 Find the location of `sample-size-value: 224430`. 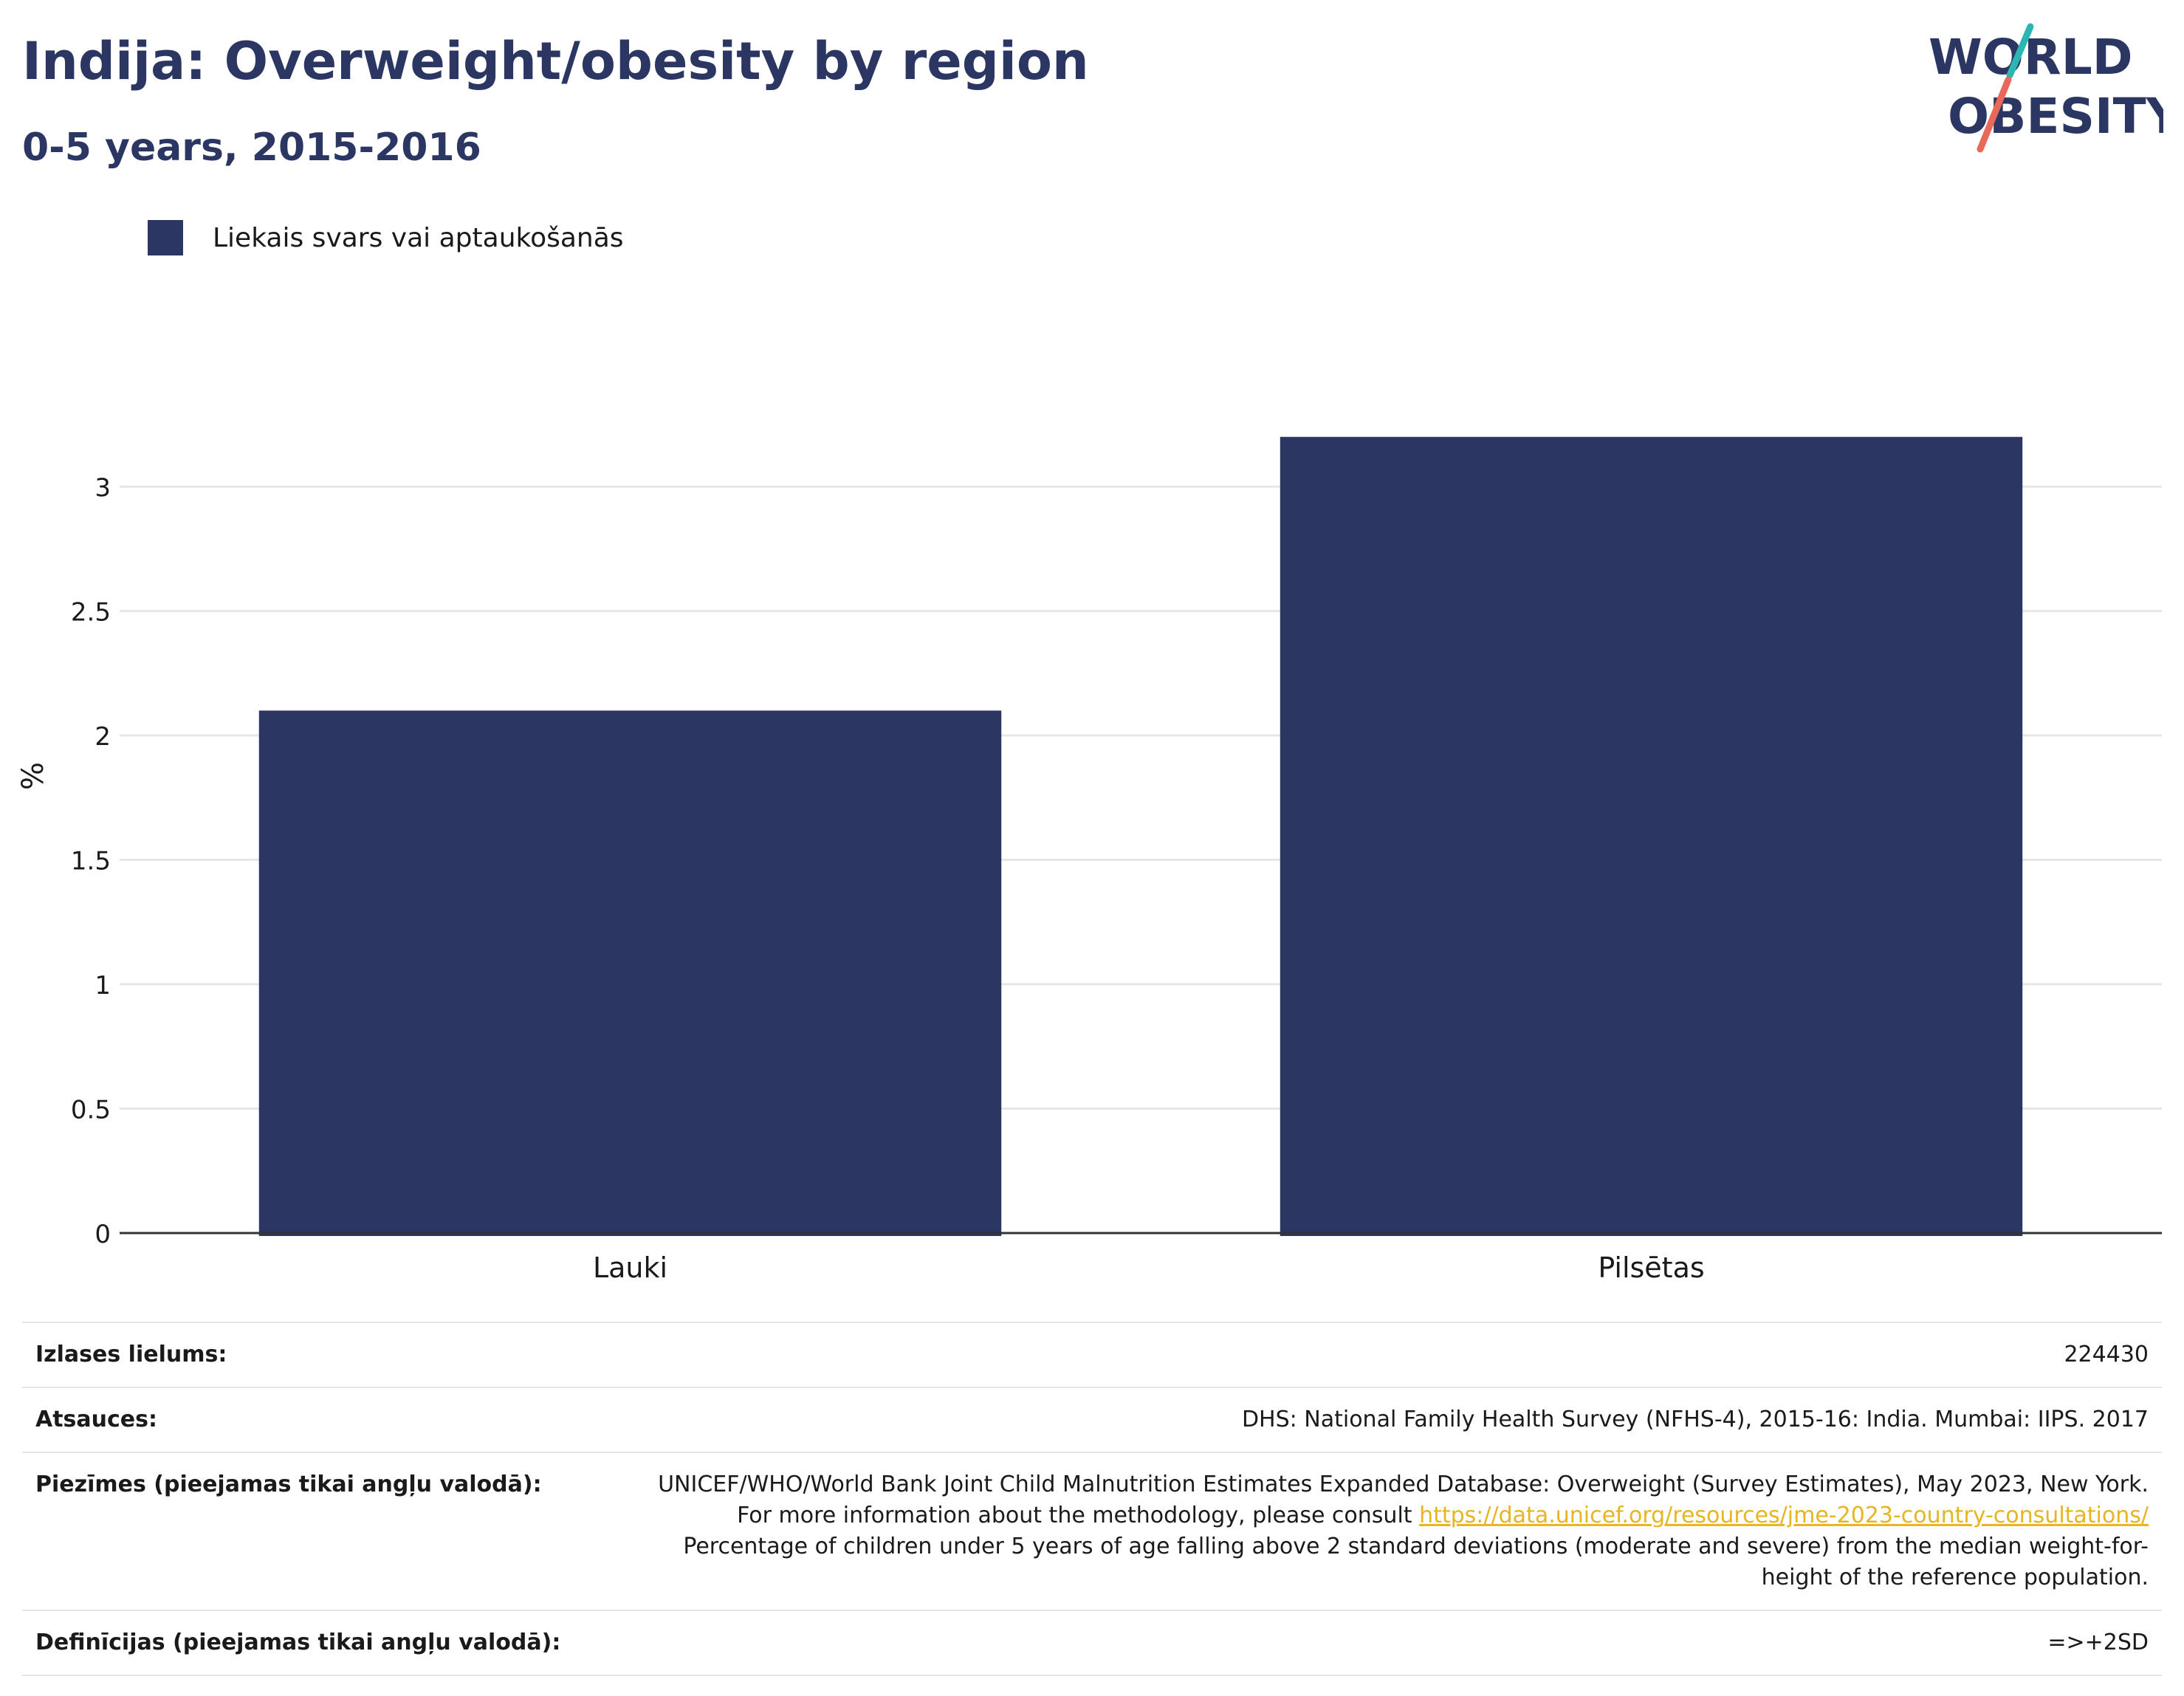

sample-size-value: 224430 is located at coordinates (2106, 1354).